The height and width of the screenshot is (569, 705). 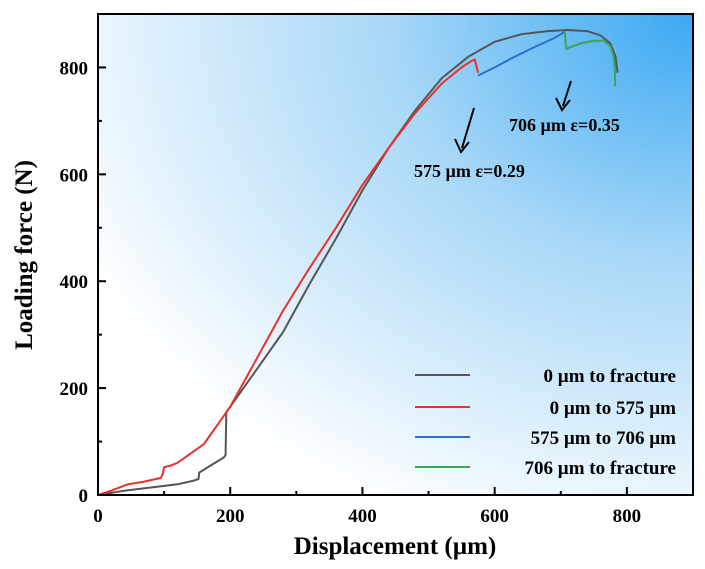 I want to click on legend-item: 575 µm to 706 µm, so click(x=545, y=438).